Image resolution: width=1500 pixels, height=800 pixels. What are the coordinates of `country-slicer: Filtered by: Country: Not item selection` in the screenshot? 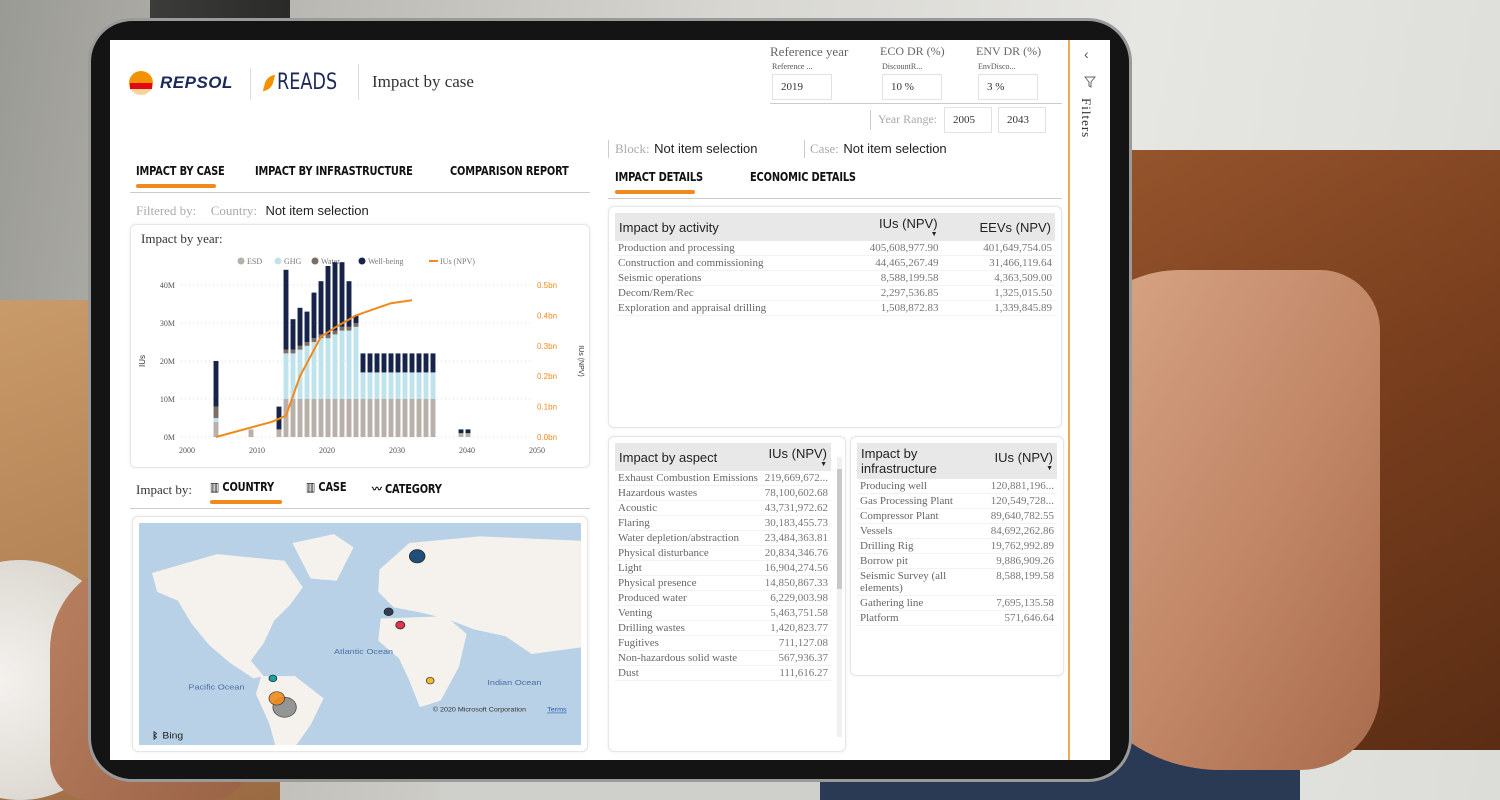 It's located at (252, 211).